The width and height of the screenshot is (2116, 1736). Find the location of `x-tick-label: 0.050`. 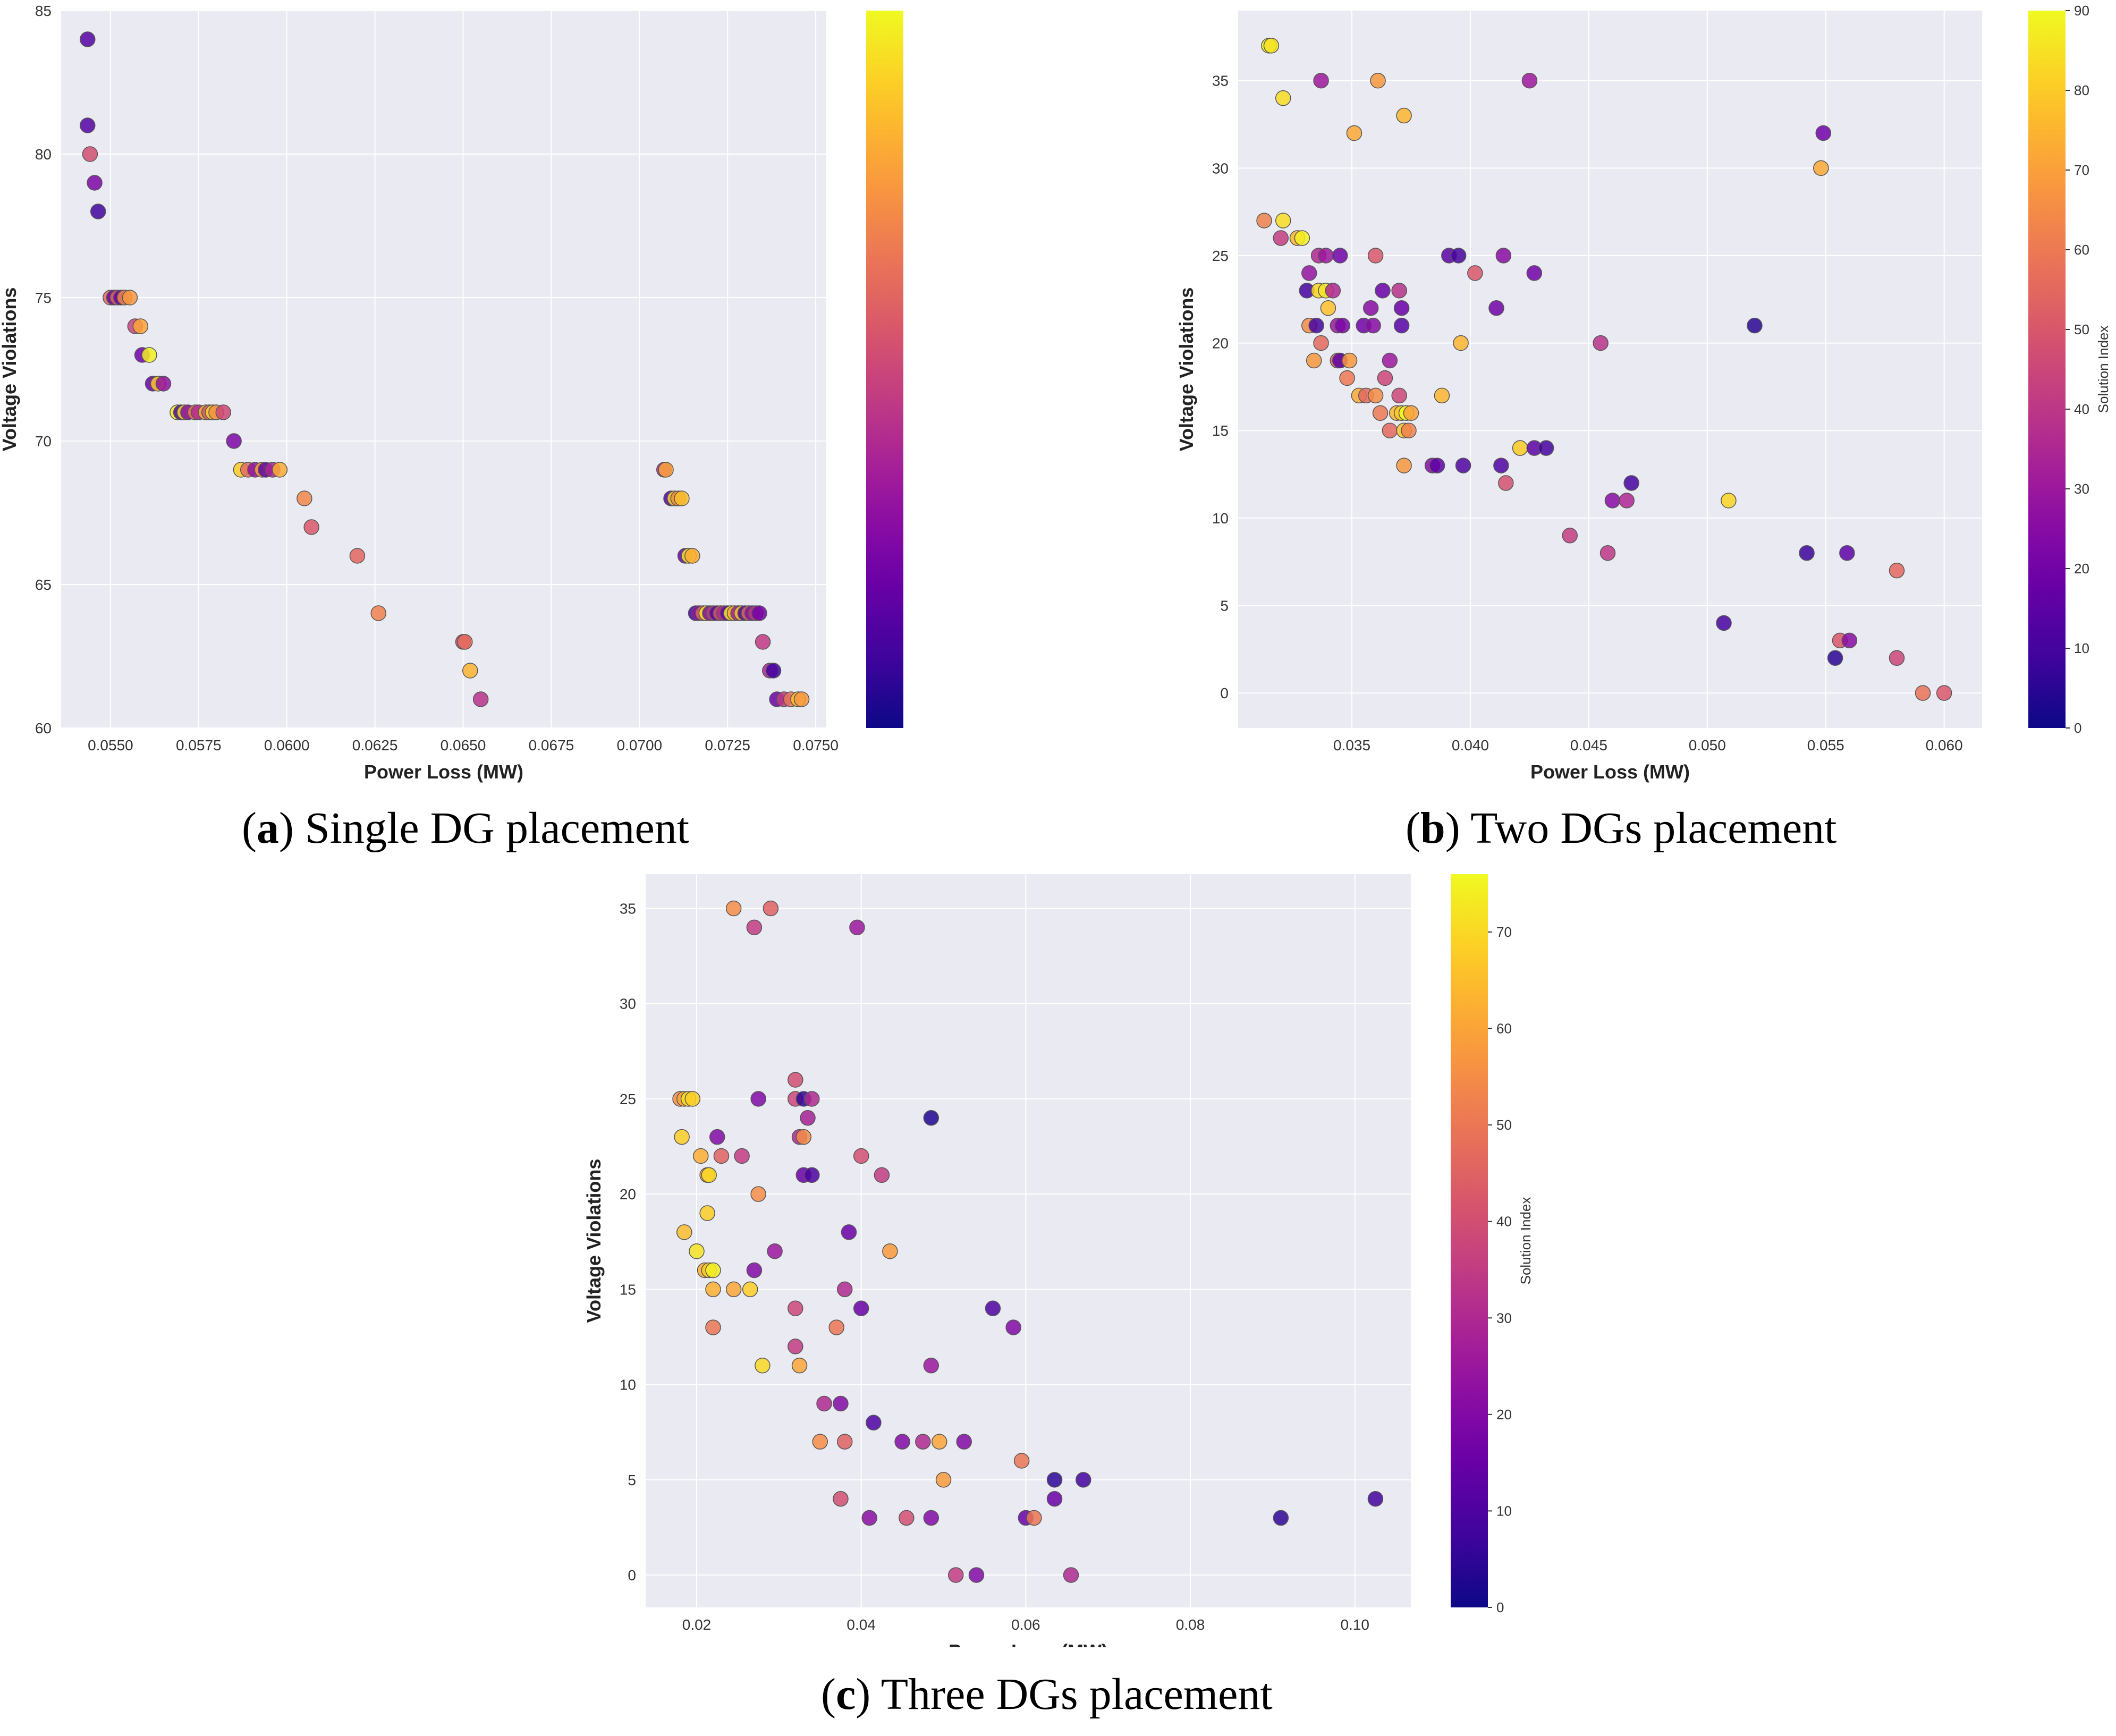

x-tick-label: 0.050 is located at coordinates (1708, 745).